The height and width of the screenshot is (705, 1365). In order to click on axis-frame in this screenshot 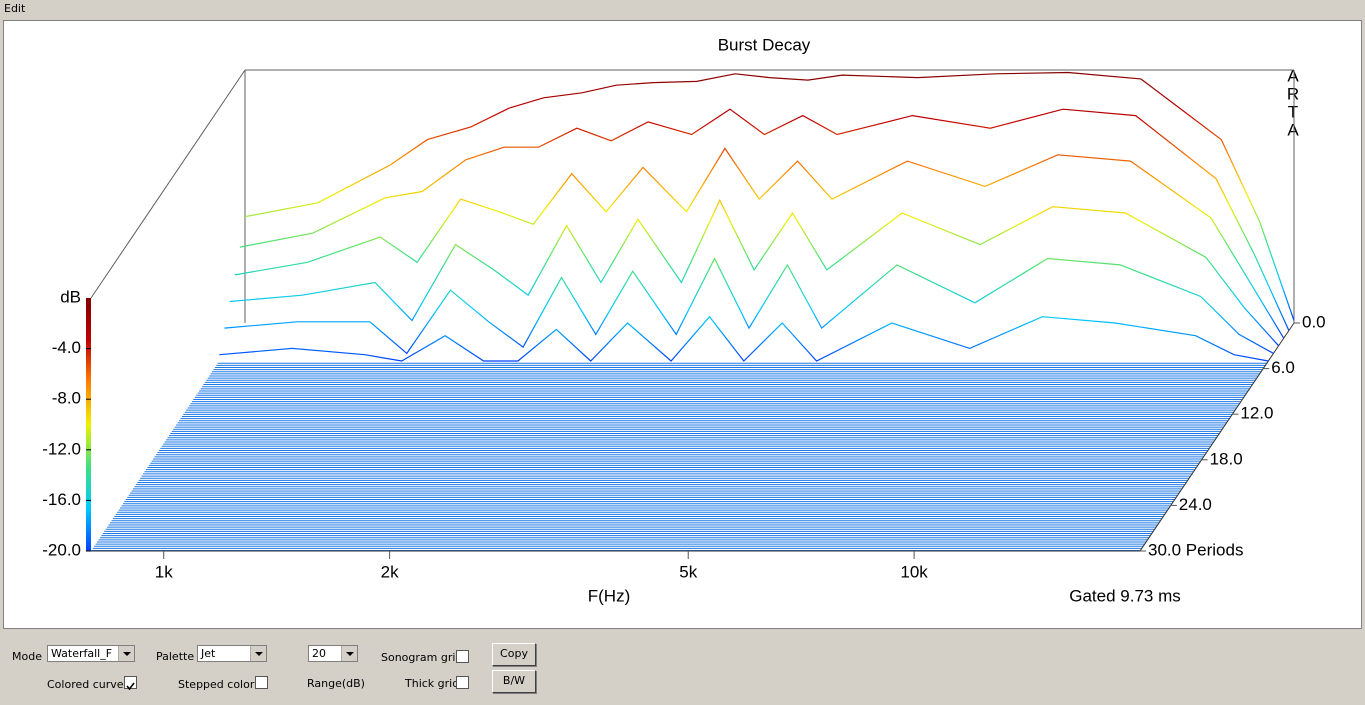, I will do `click(168, 184)`.